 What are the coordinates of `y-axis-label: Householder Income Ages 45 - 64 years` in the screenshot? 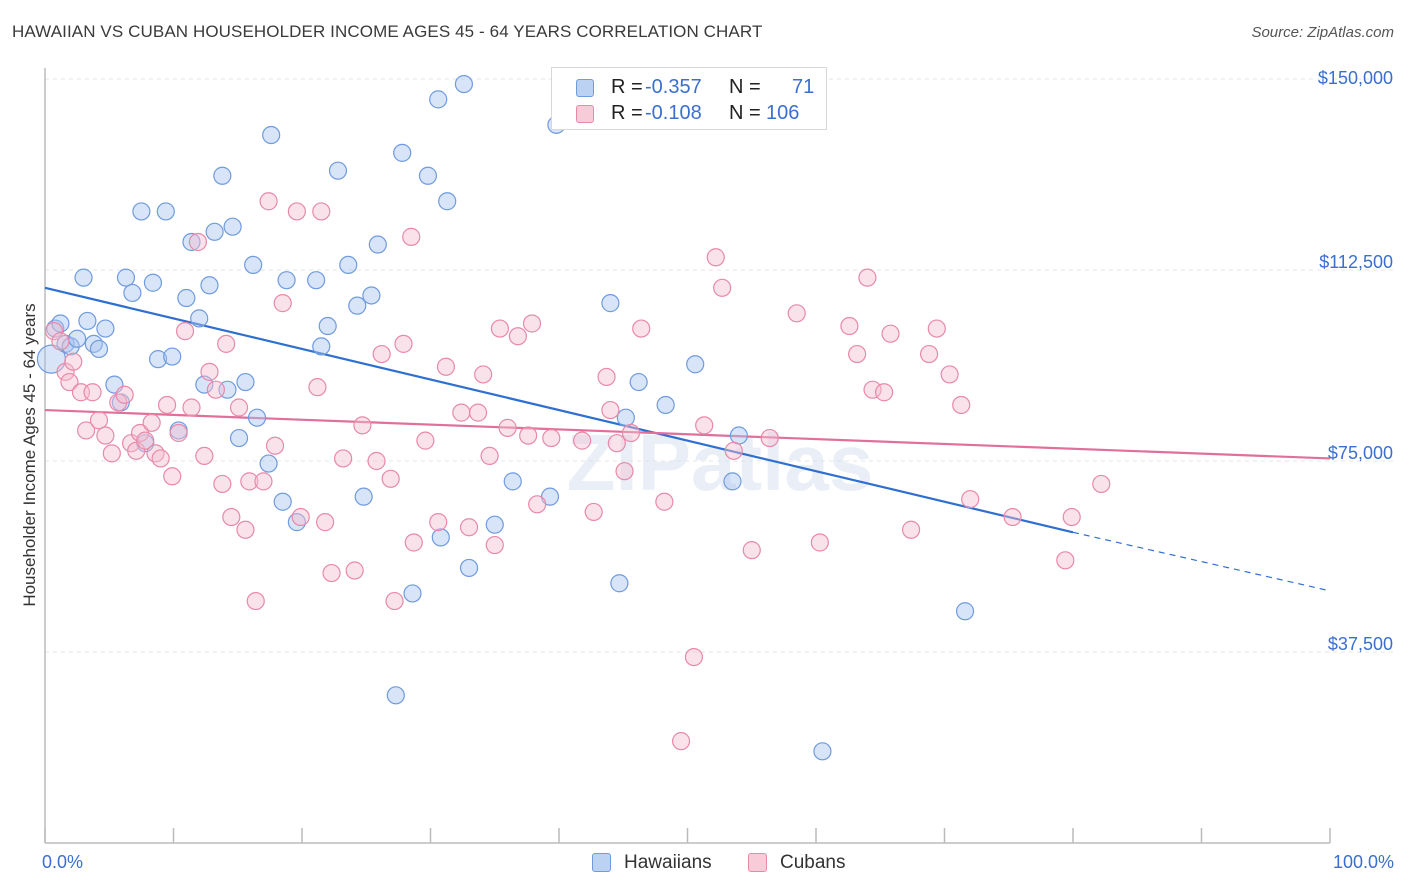 It's located at (29, 454).